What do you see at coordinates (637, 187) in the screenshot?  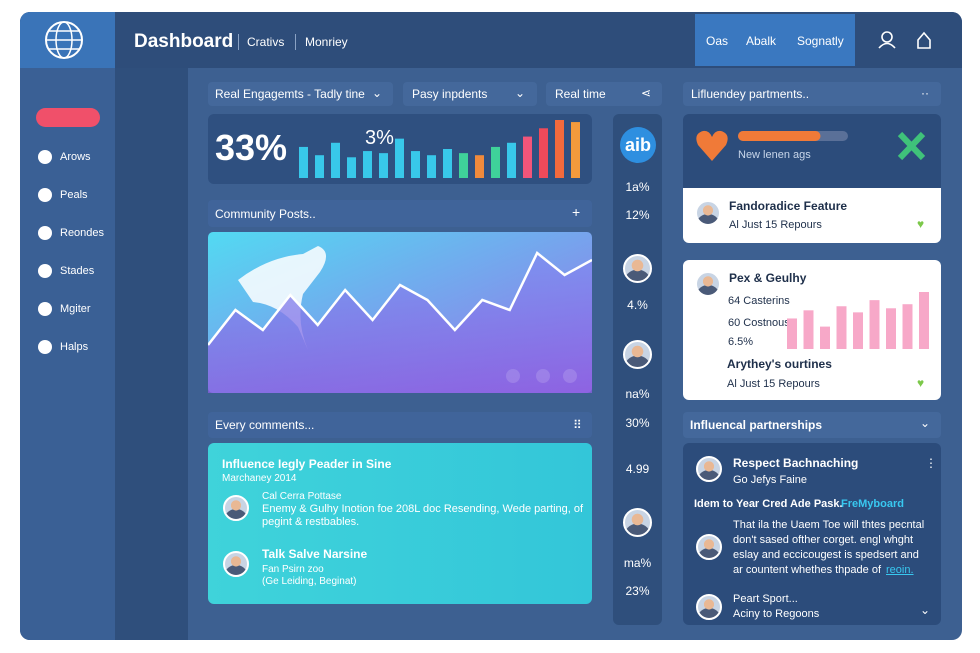 I see `stat-value: 1a%` at bounding box center [637, 187].